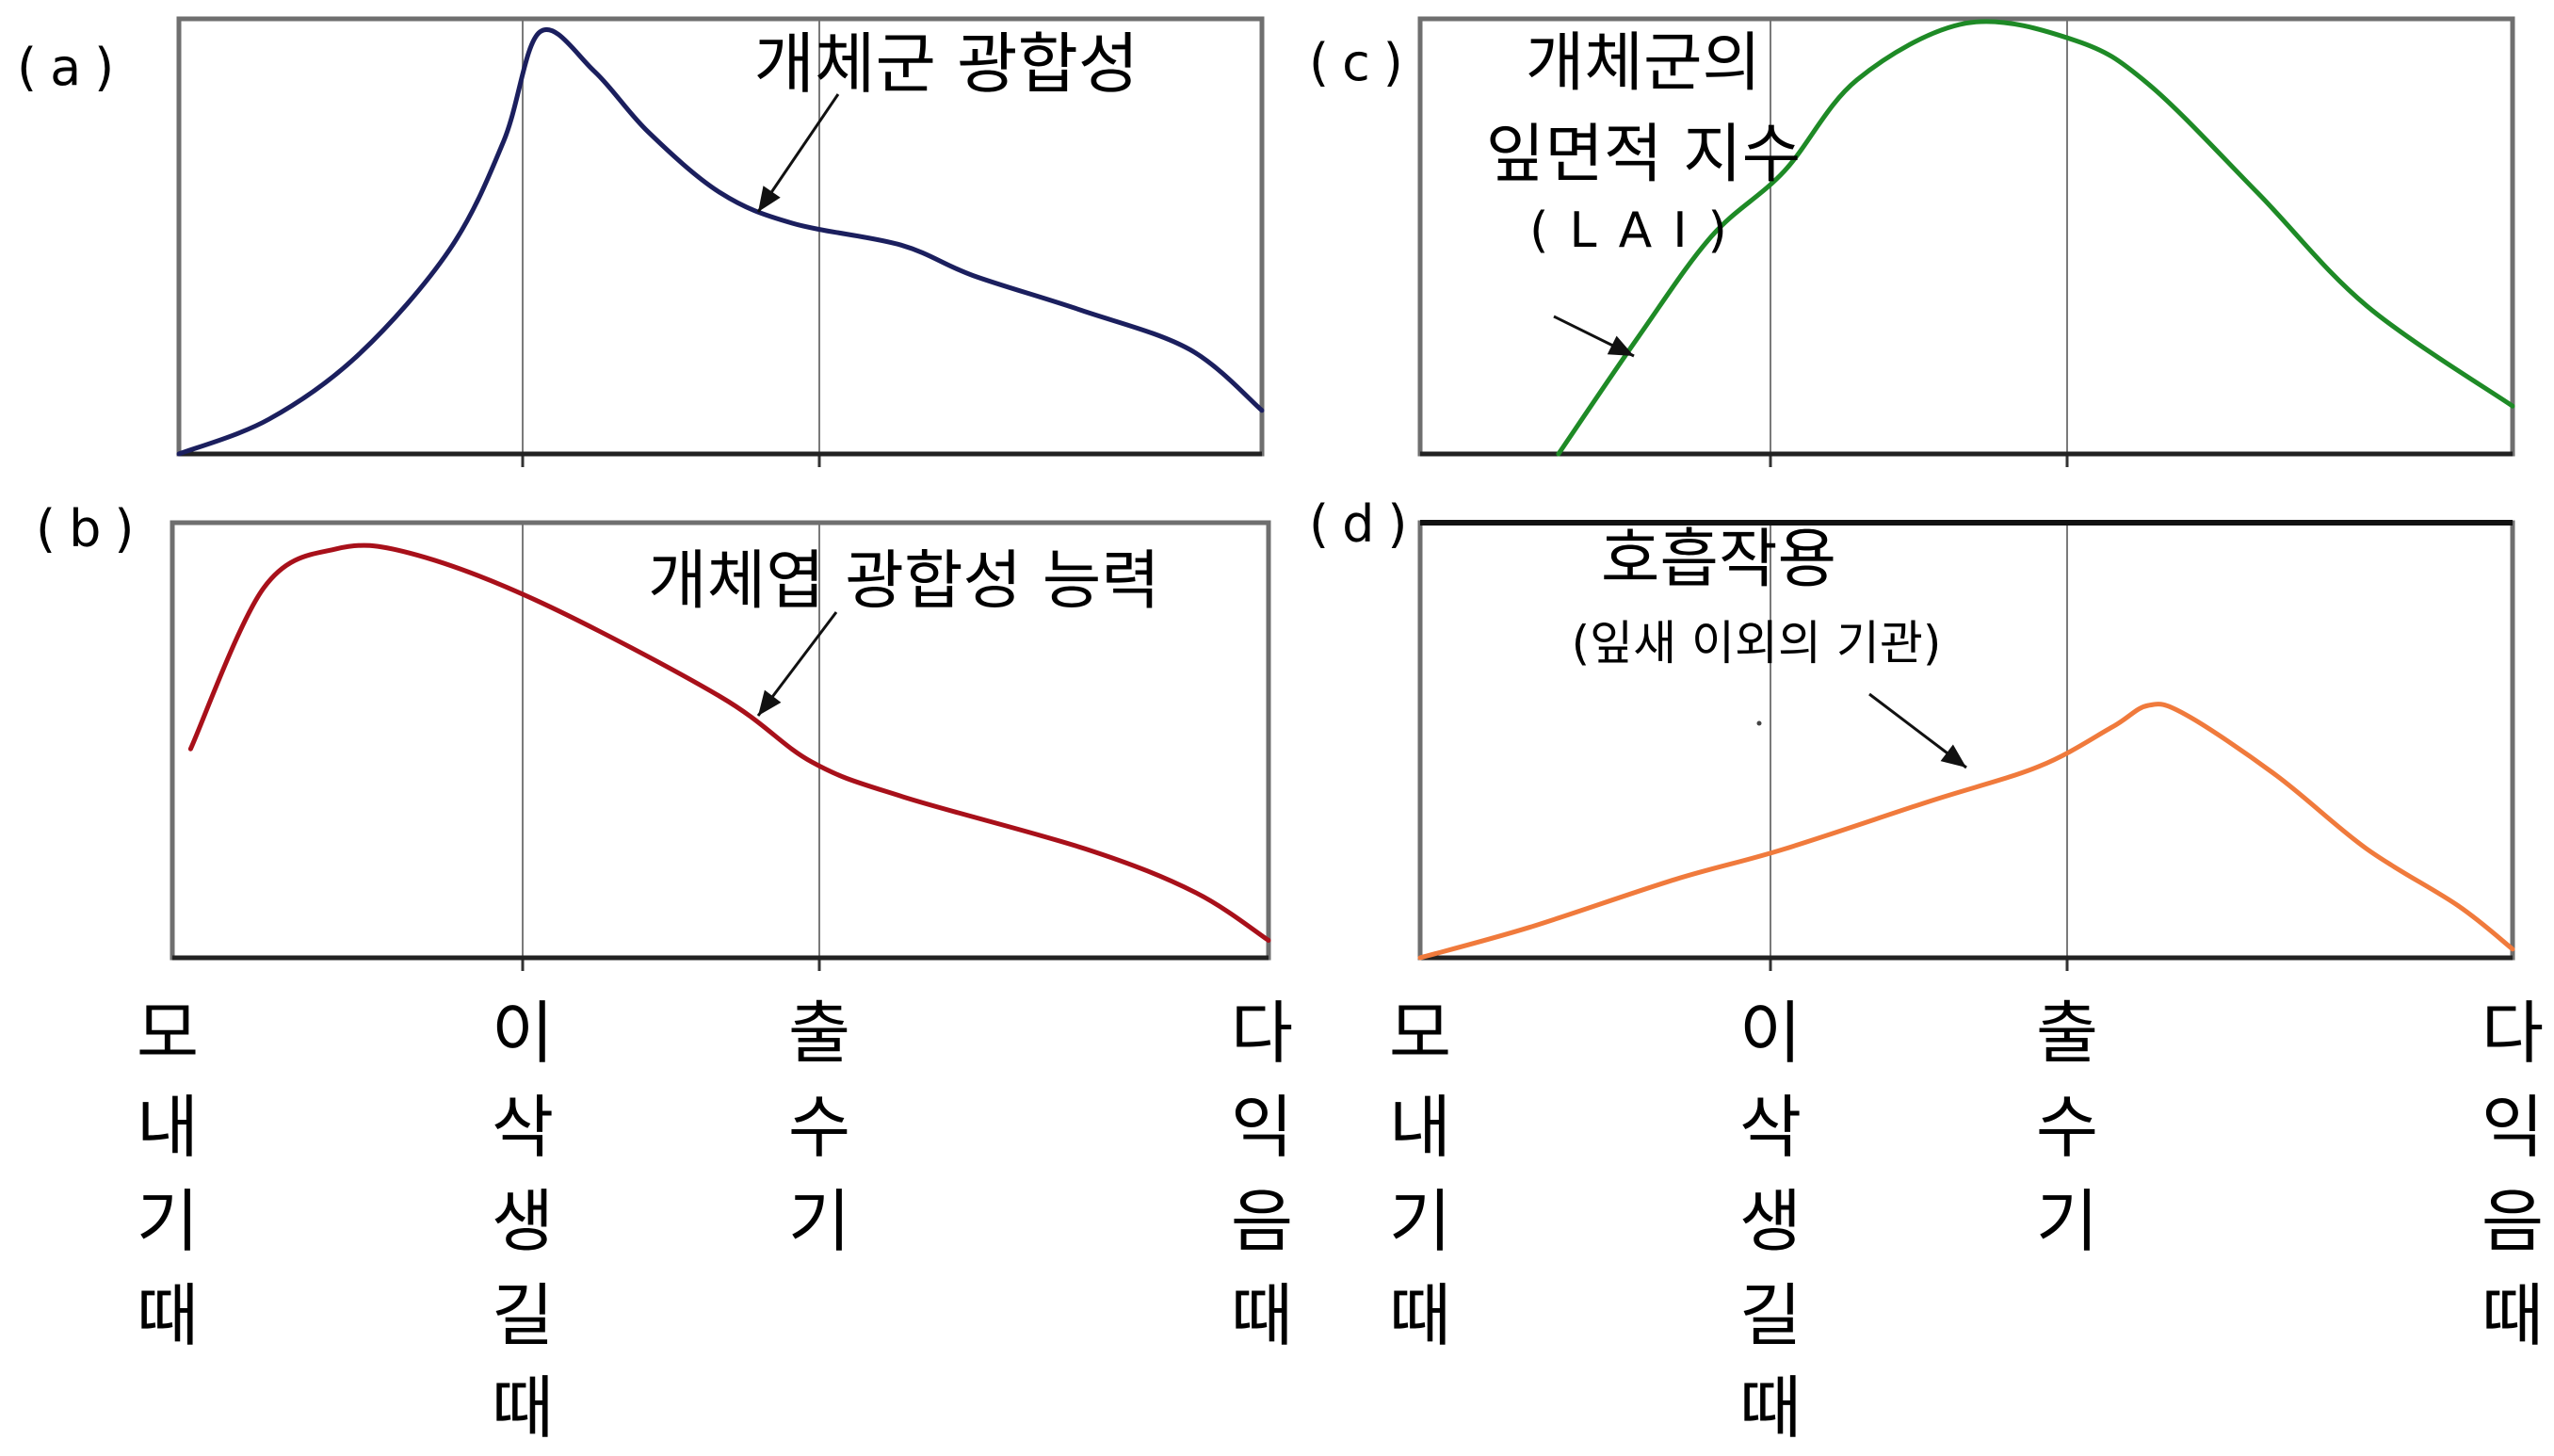 The height and width of the screenshot is (1456, 2554). Describe the element at coordinates (729, 742) in the screenshot. I see `series-line-b` at that location.